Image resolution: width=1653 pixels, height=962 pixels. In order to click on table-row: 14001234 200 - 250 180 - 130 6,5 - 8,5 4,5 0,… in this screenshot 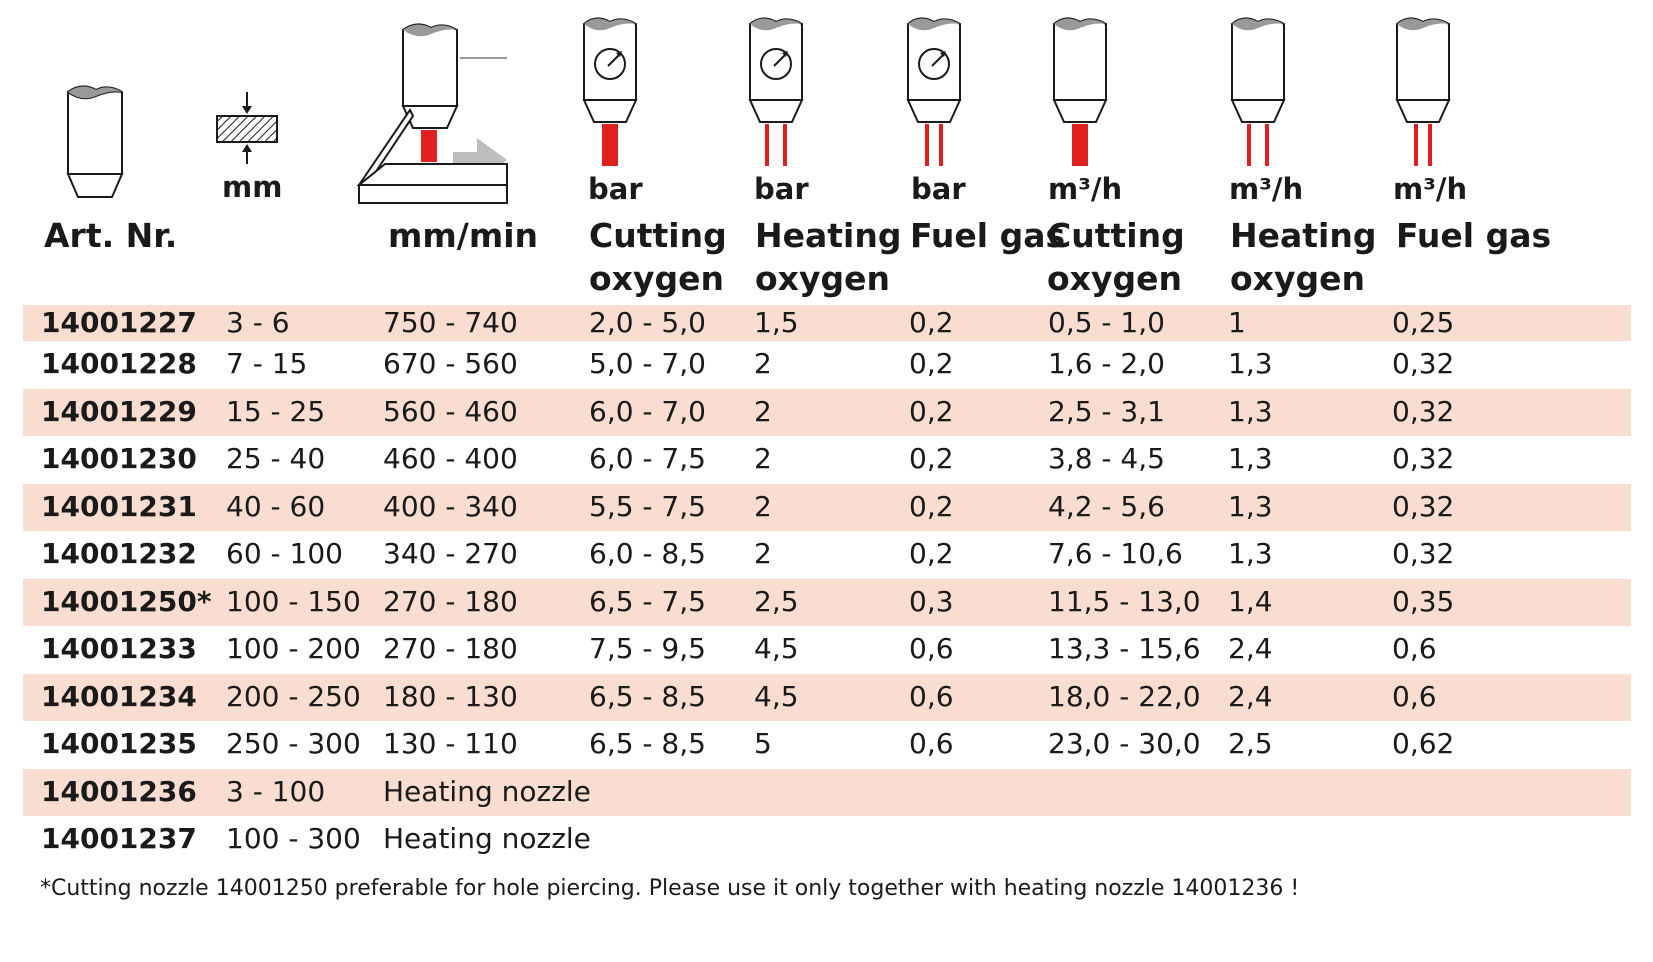, I will do `click(827, 697)`.